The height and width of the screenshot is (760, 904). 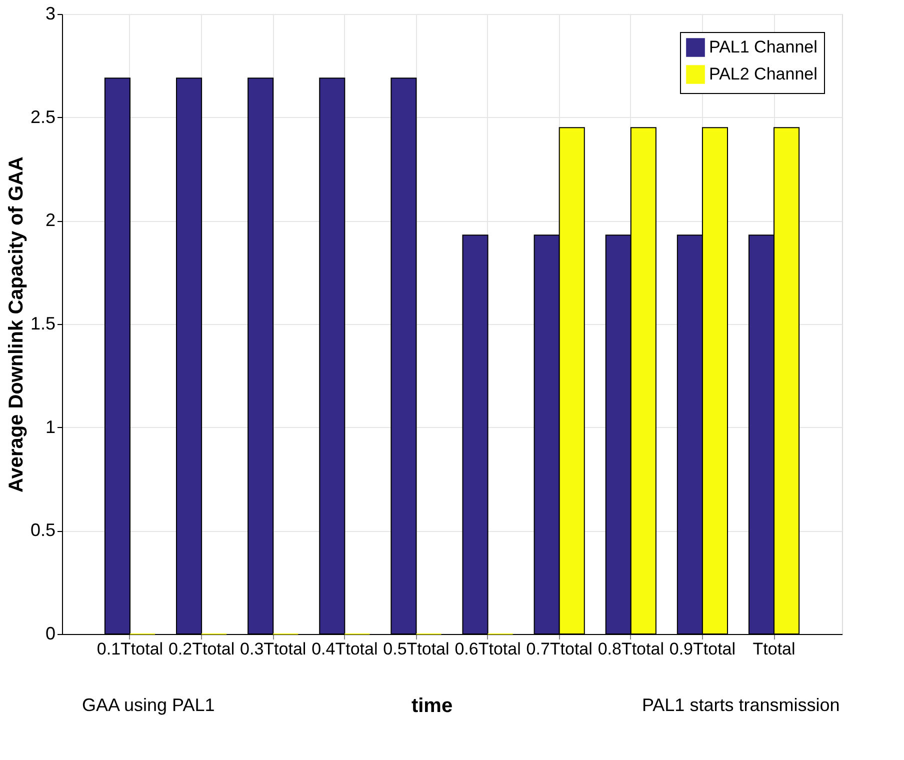 I want to click on y-tick-label: 0, so click(x=50, y=634).